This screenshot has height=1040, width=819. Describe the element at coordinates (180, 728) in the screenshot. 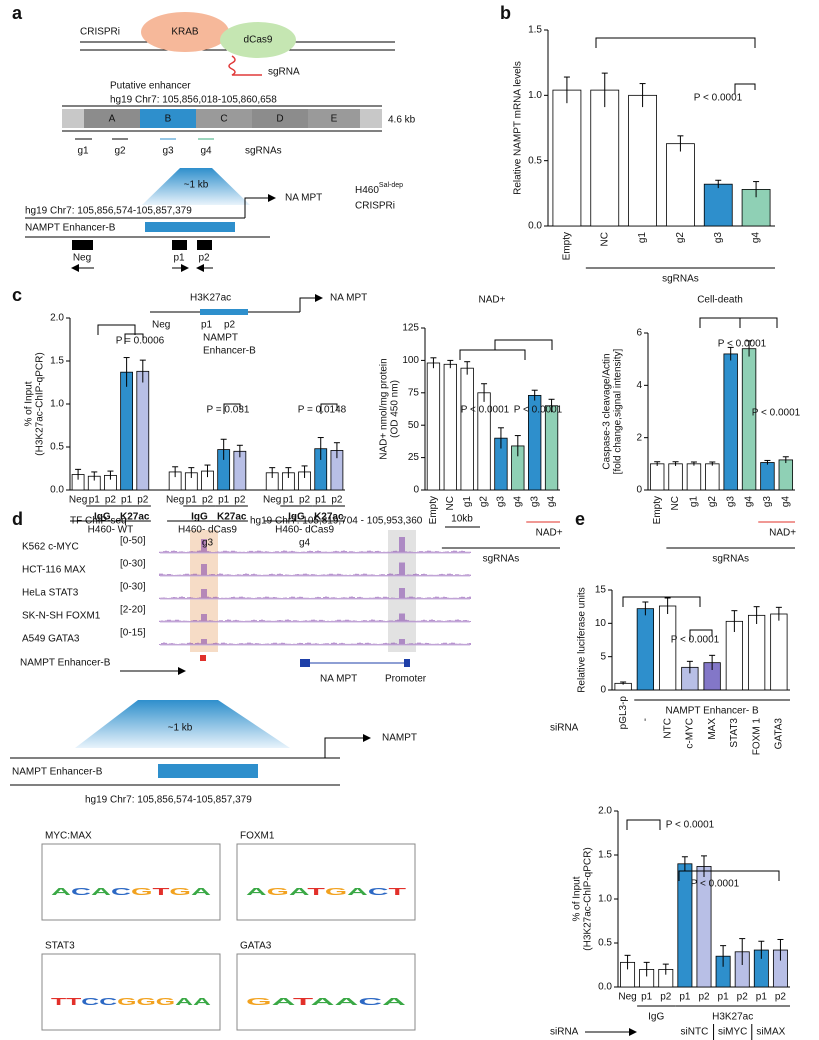

I see `label: ~1 kb` at that location.